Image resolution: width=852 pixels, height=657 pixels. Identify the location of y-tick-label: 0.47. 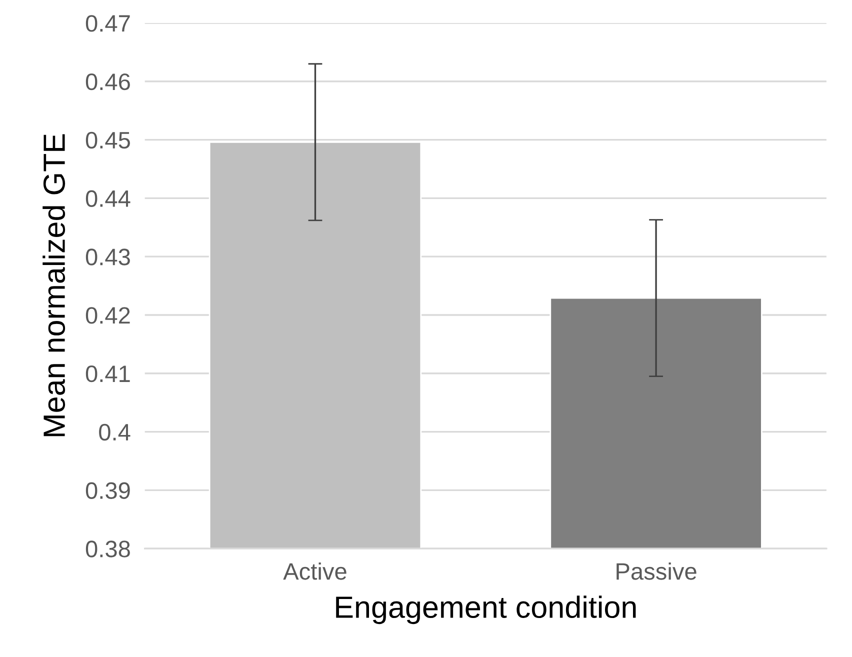
(108, 23).